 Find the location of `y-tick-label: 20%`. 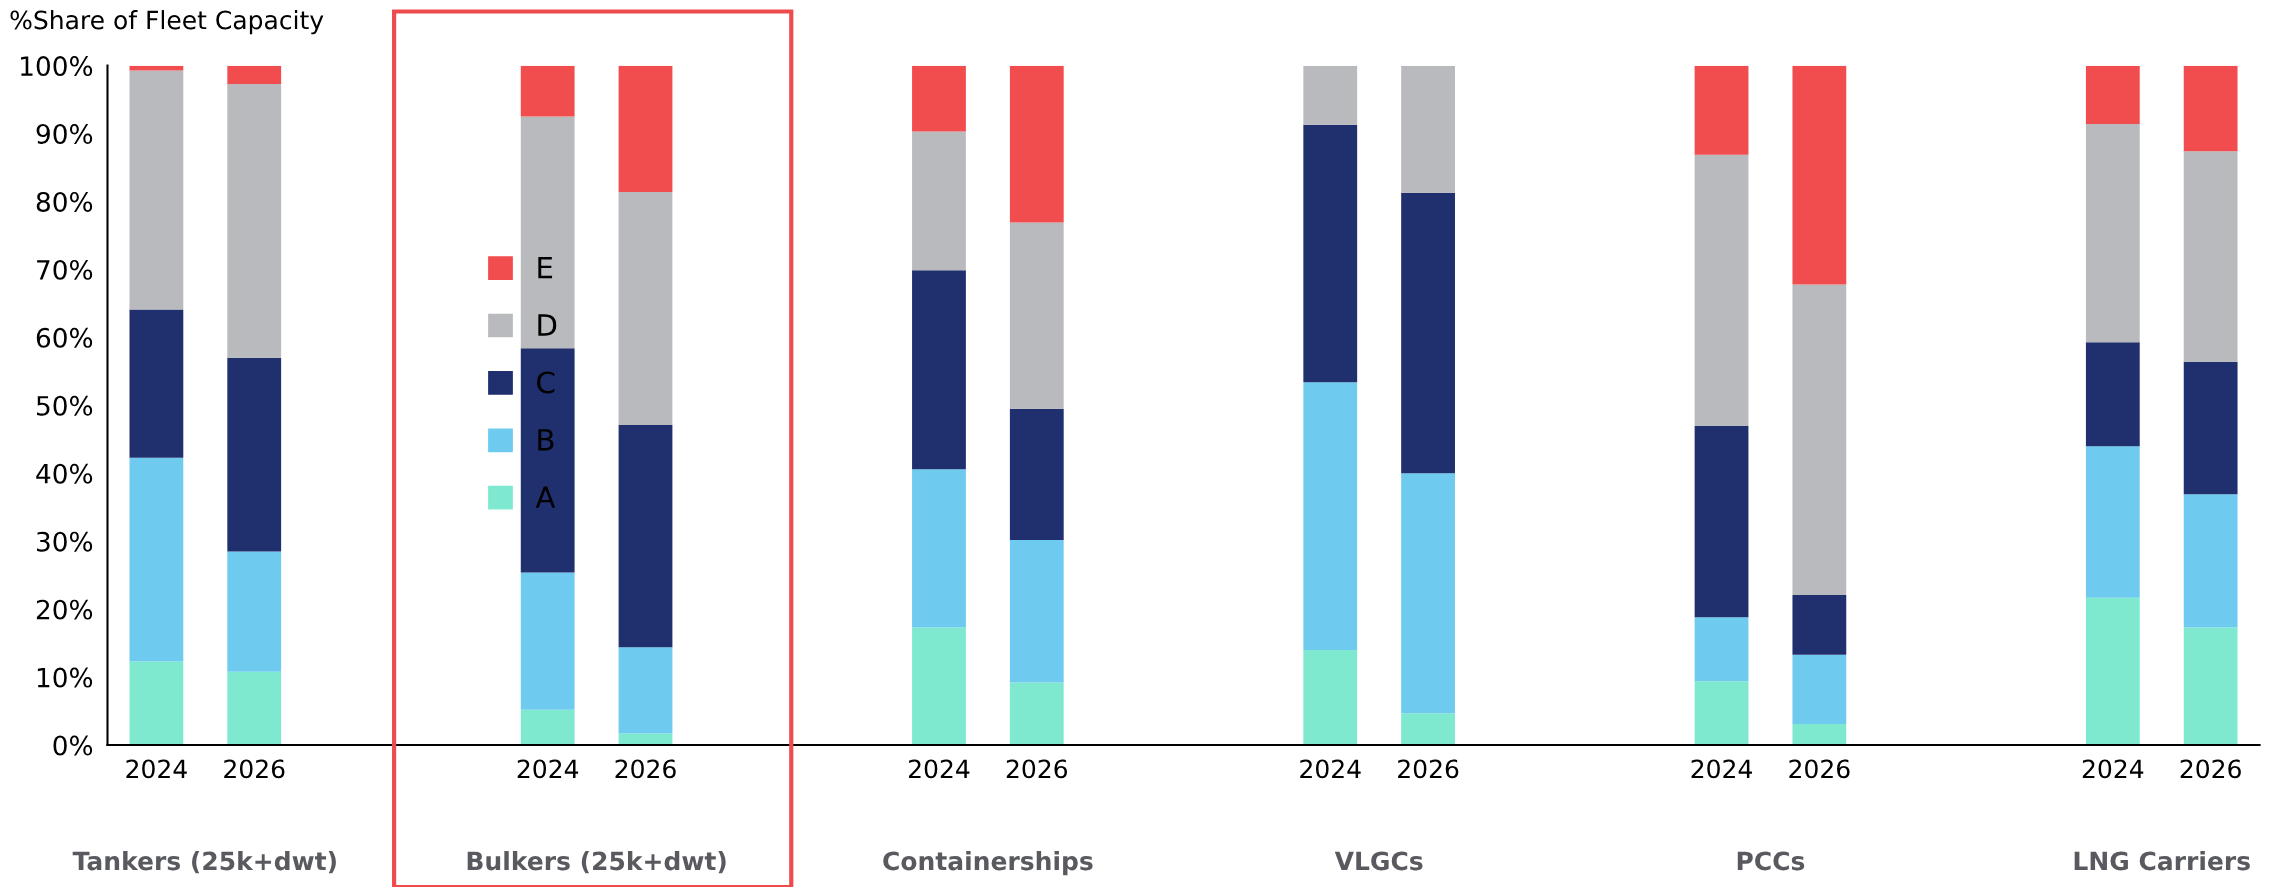

y-tick-label: 20% is located at coordinates (64, 609).